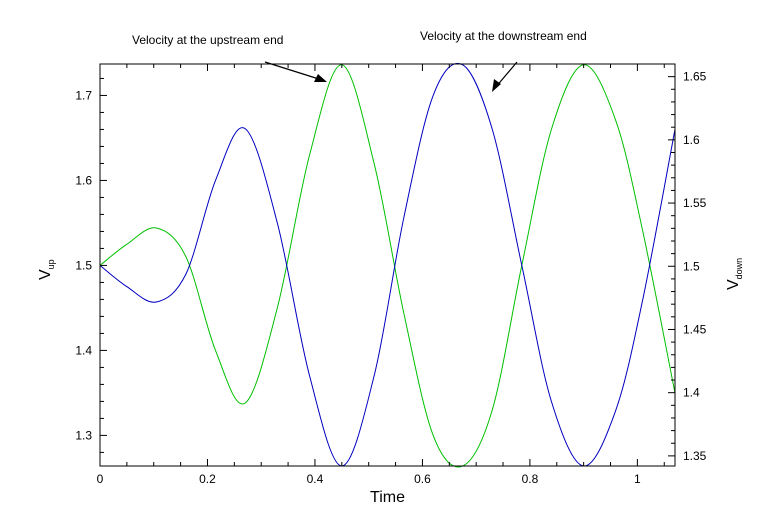  What do you see at coordinates (387, 497) in the screenshot?
I see `x-axis-title: Time` at bounding box center [387, 497].